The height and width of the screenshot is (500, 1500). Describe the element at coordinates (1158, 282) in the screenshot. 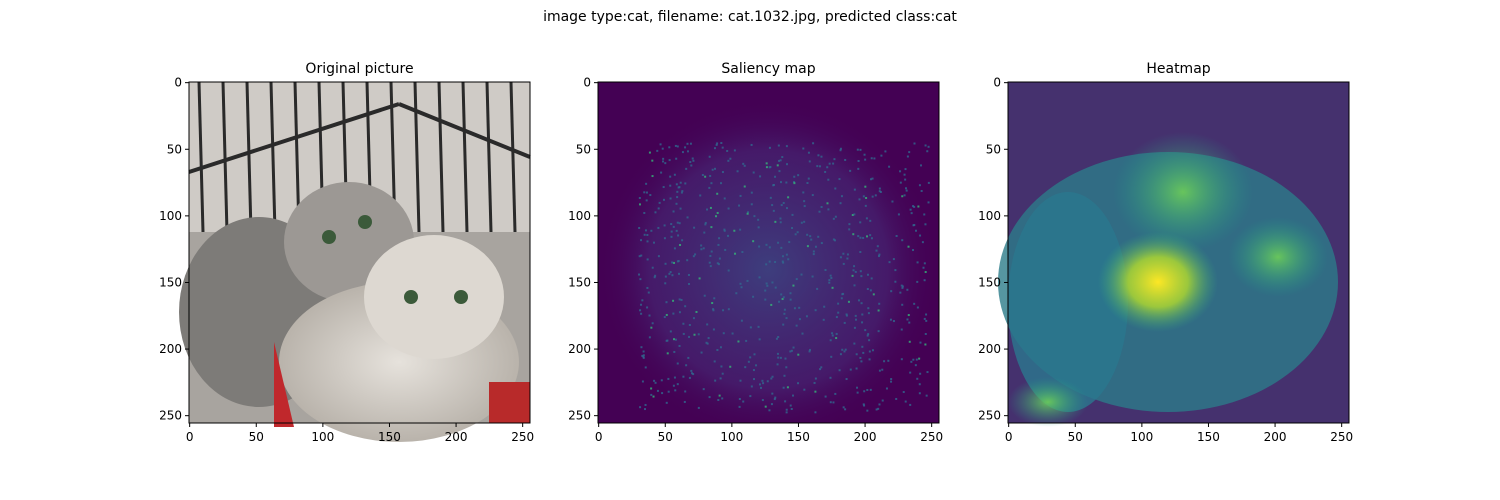

I see `heat-blob` at that location.